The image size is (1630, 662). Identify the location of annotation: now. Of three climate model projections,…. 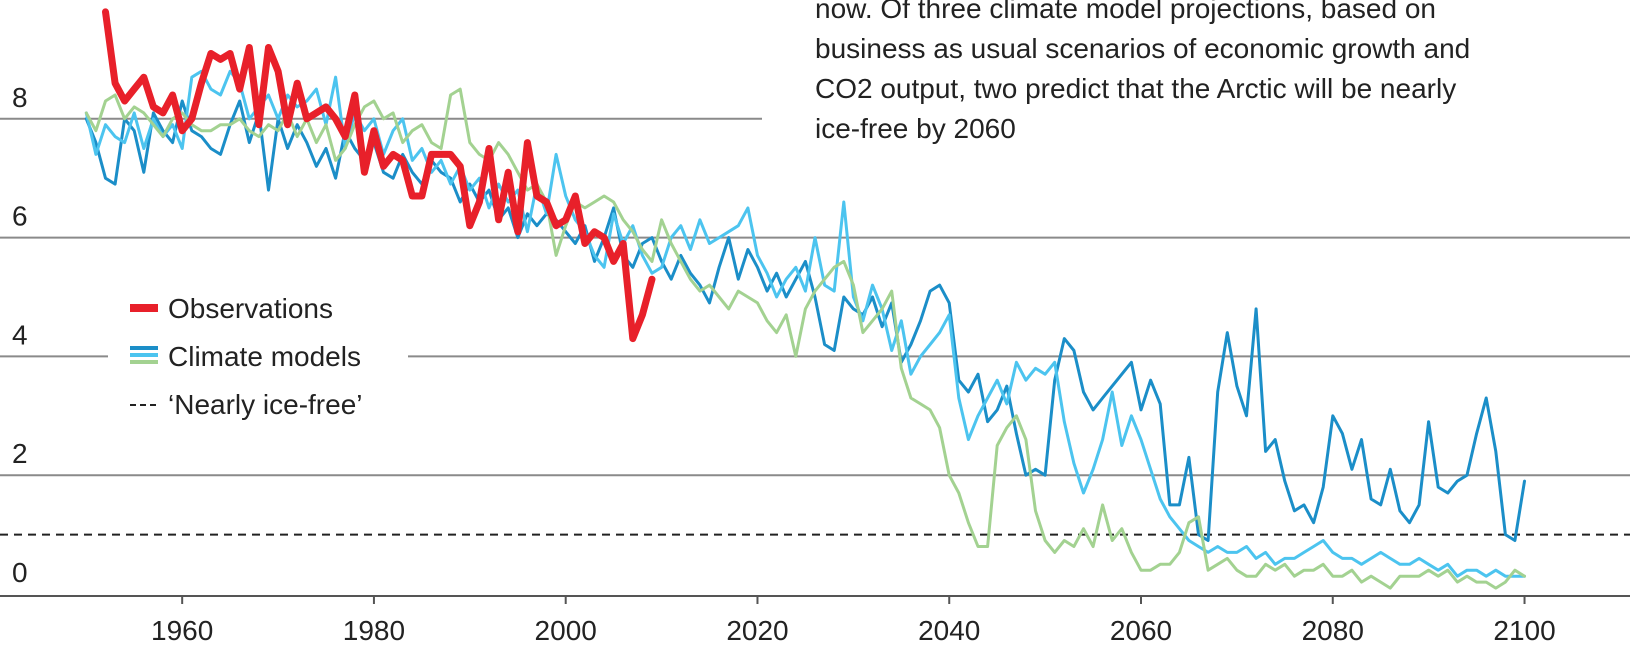
(1125, 12).